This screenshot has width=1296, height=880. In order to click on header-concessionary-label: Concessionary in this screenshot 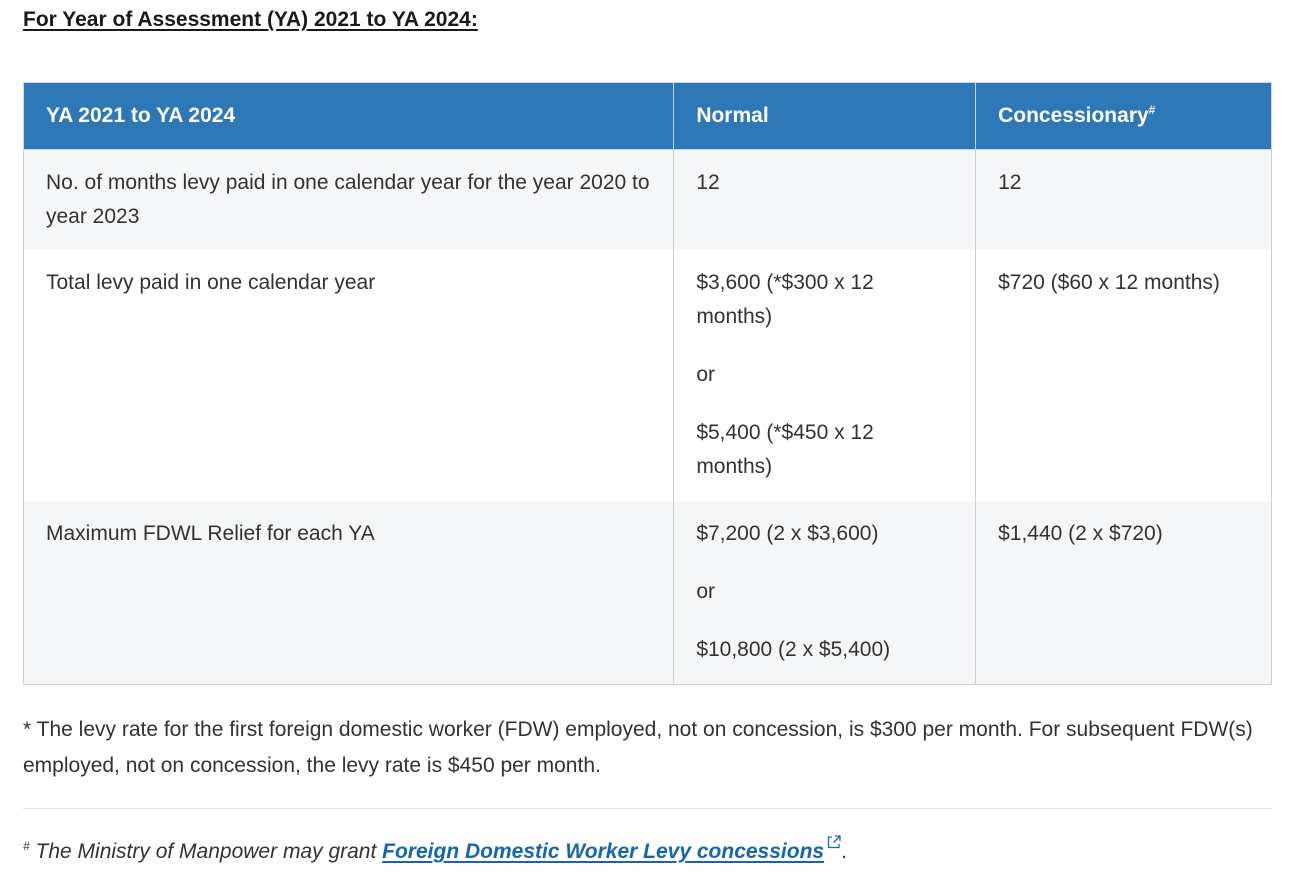, I will do `click(1073, 115)`.